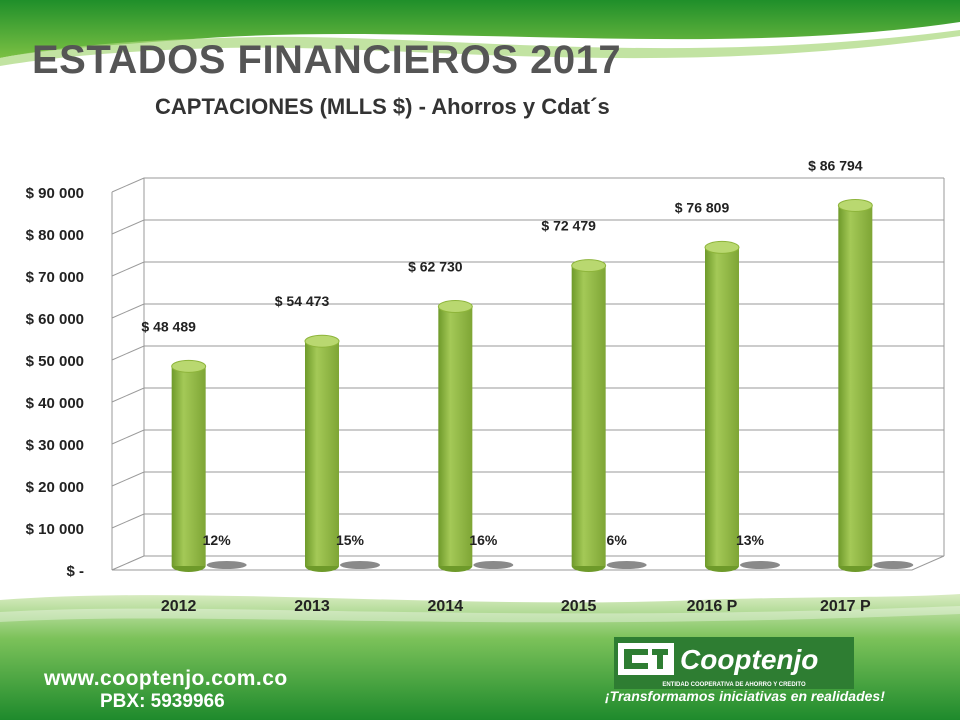 The height and width of the screenshot is (720, 960). What do you see at coordinates (55, 403) in the screenshot?
I see `y-tick-label: $ 40 000` at bounding box center [55, 403].